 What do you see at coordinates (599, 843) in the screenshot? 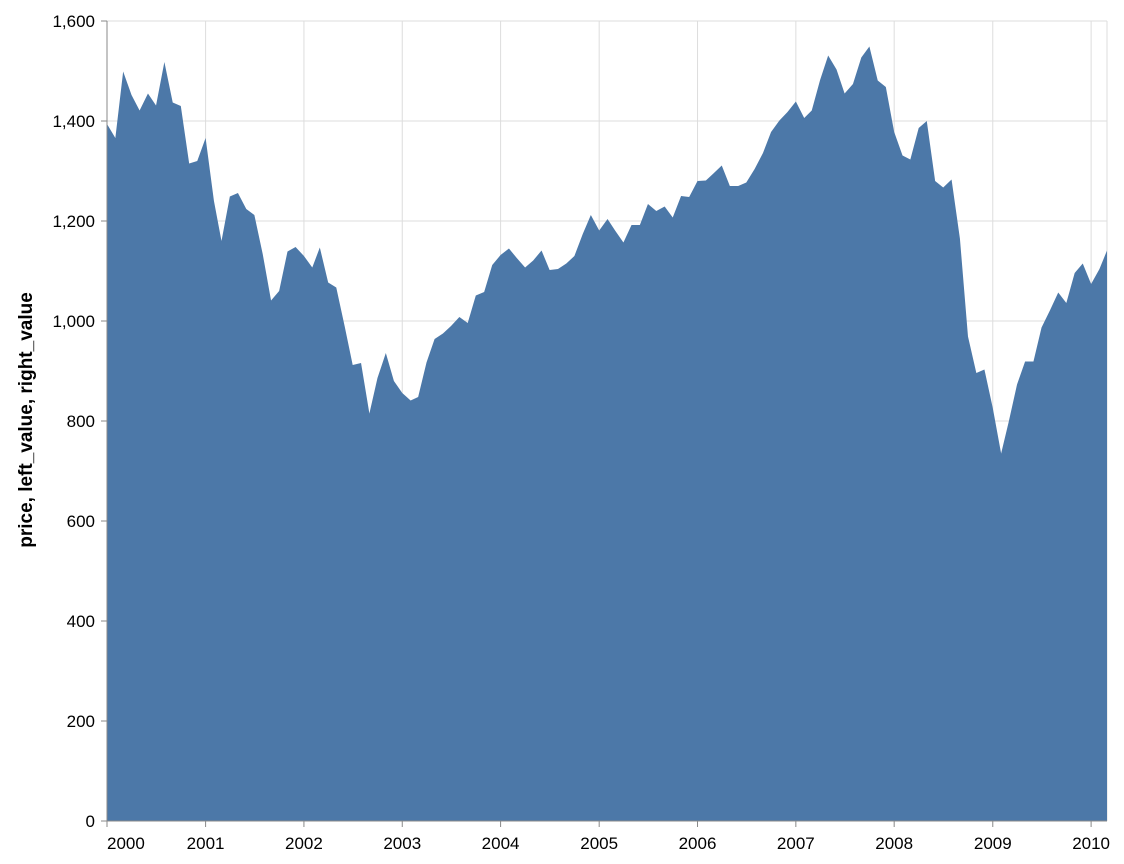
I see `x-tick-label: 2005` at bounding box center [599, 843].